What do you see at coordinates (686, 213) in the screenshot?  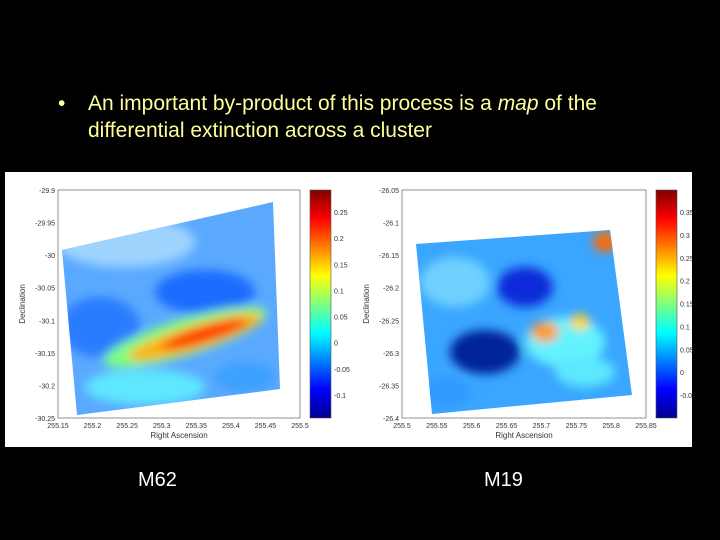 I see `colorbar-tick-label: 0.35` at bounding box center [686, 213].